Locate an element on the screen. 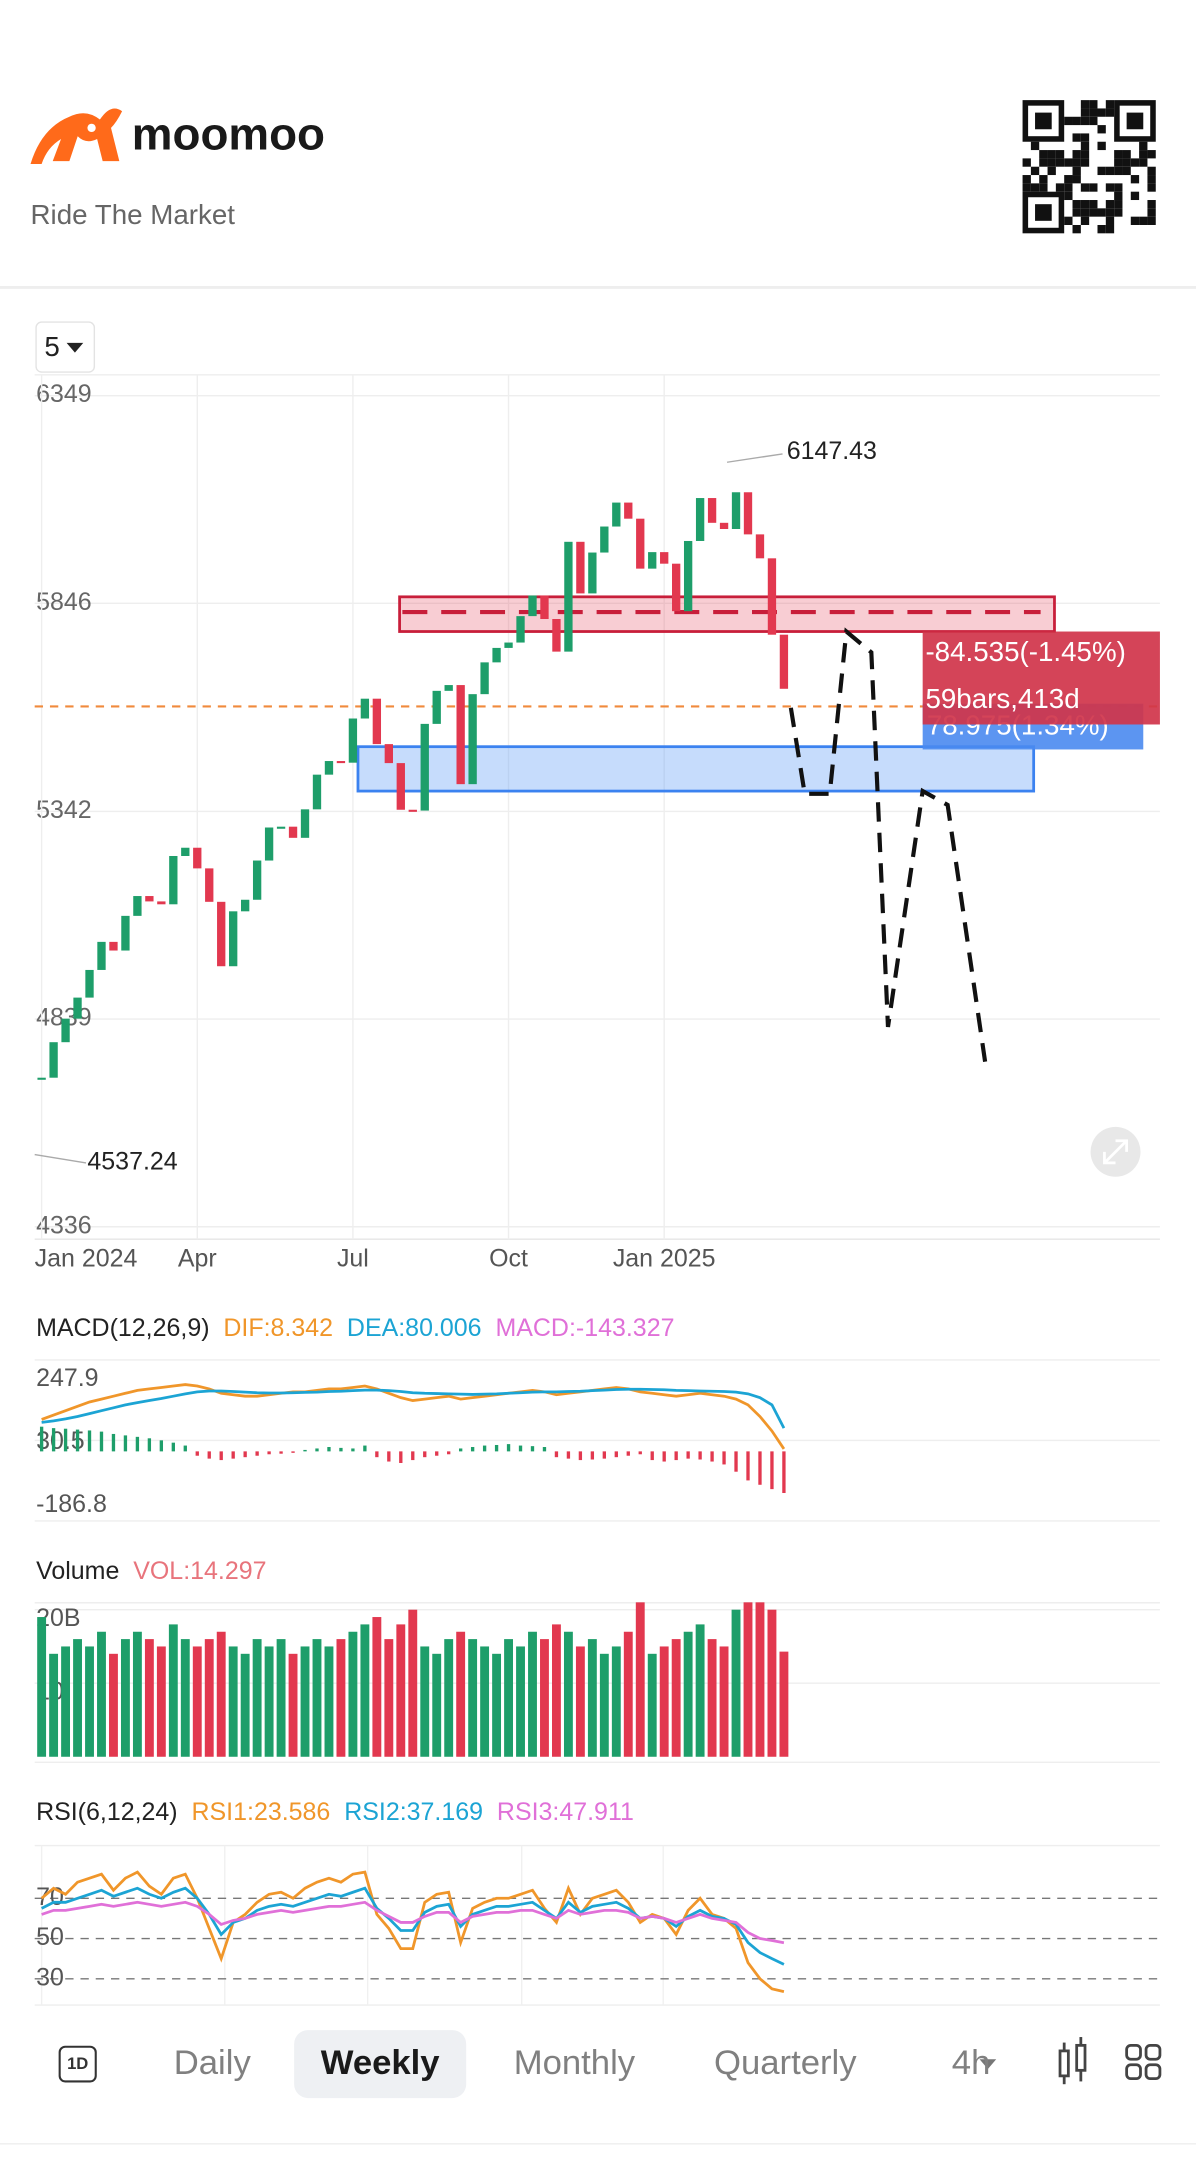 The height and width of the screenshot is (2176, 1196). tab: Monthly is located at coordinates (575, 2063).